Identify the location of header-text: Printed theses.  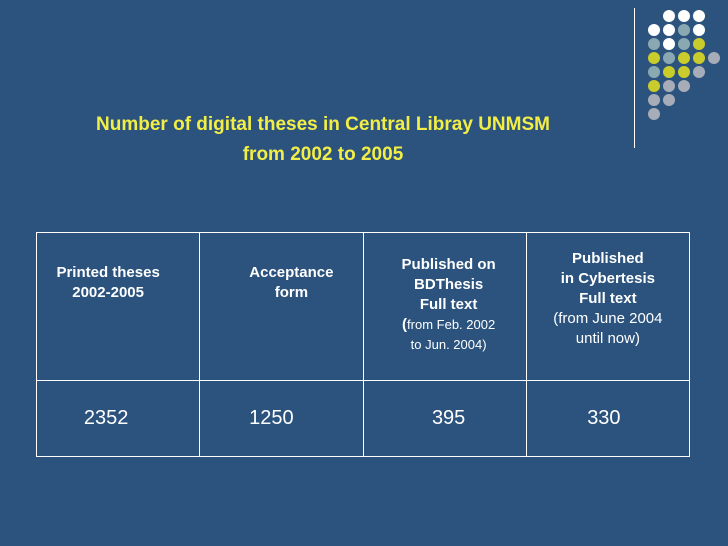
(108, 272).